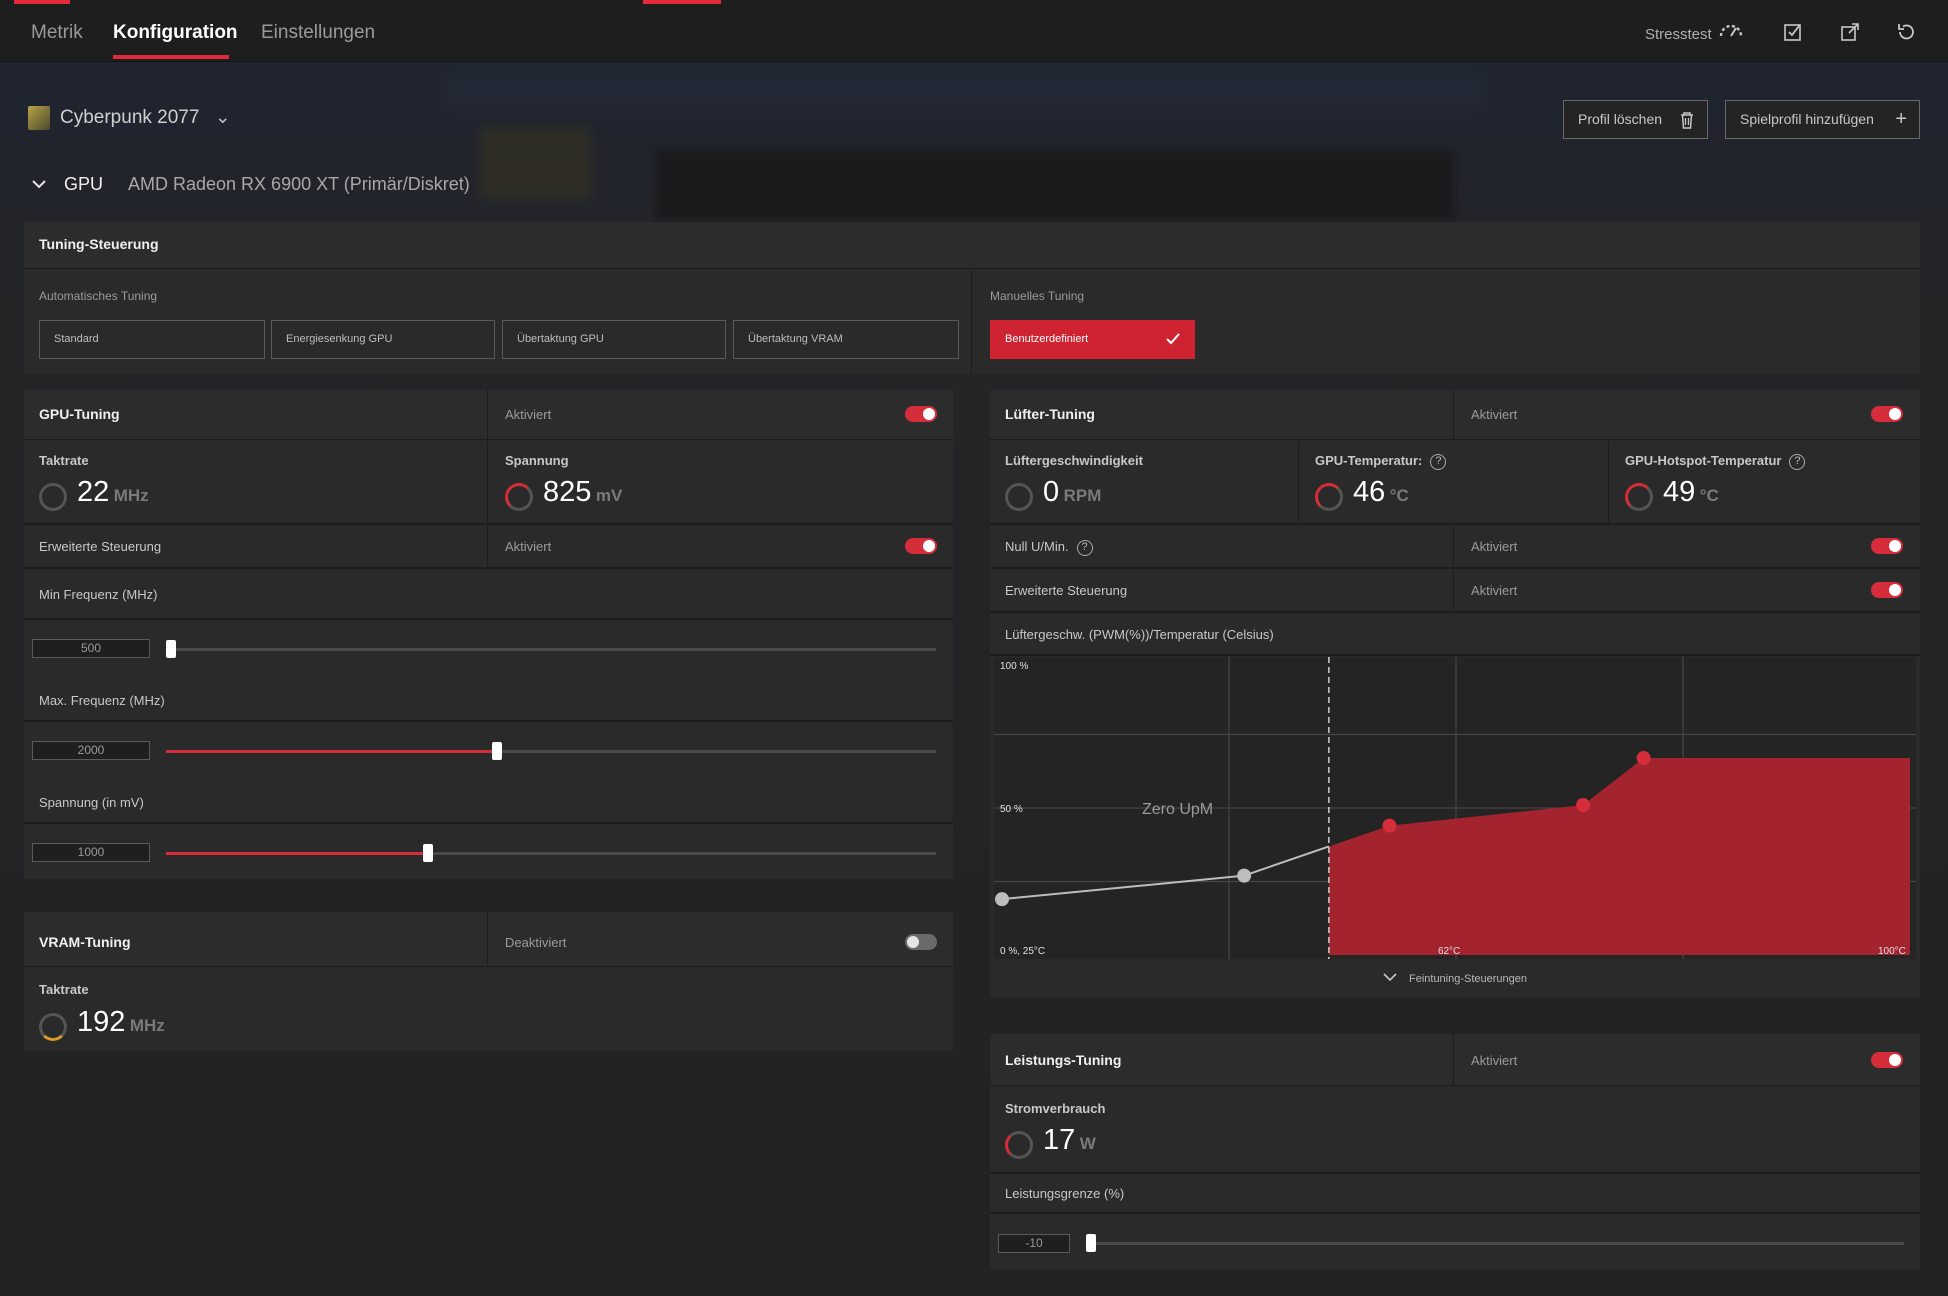 The height and width of the screenshot is (1296, 1948). What do you see at coordinates (91, 648) in the screenshot?
I see `min-freq-input: 500` at bounding box center [91, 648].